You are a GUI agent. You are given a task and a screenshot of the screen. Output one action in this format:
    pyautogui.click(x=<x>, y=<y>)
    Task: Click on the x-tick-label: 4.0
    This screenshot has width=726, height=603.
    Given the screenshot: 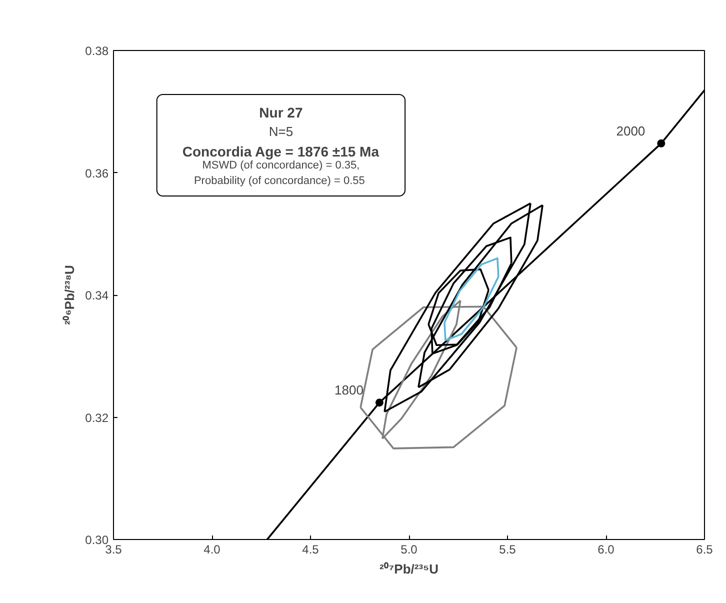 What is the action you would take?
    pyautogui.click(x=212, y=549)
    